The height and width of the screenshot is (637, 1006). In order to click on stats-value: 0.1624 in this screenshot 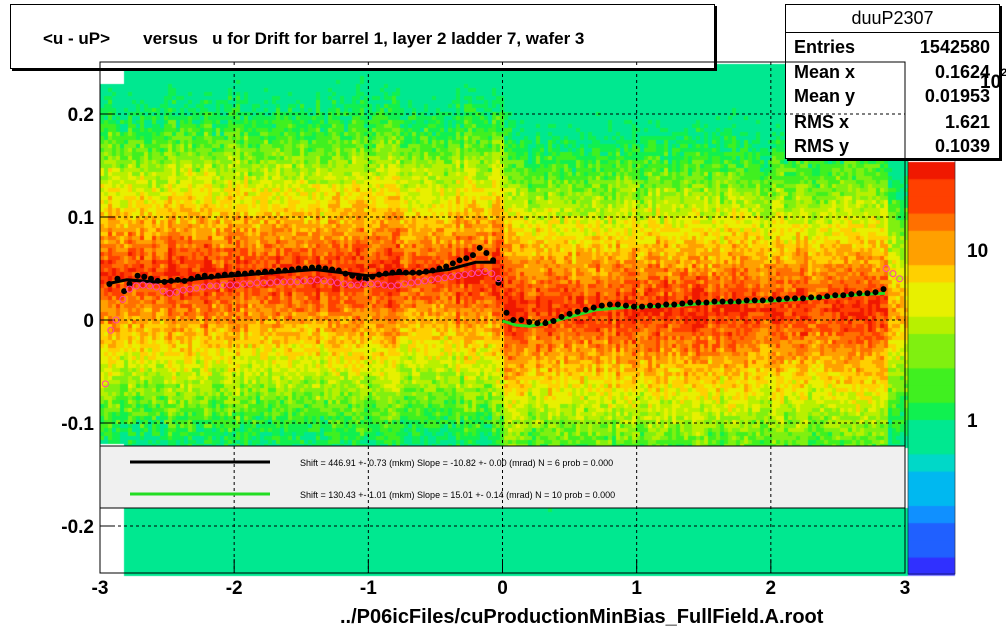, I will do `click(962, 72)`.